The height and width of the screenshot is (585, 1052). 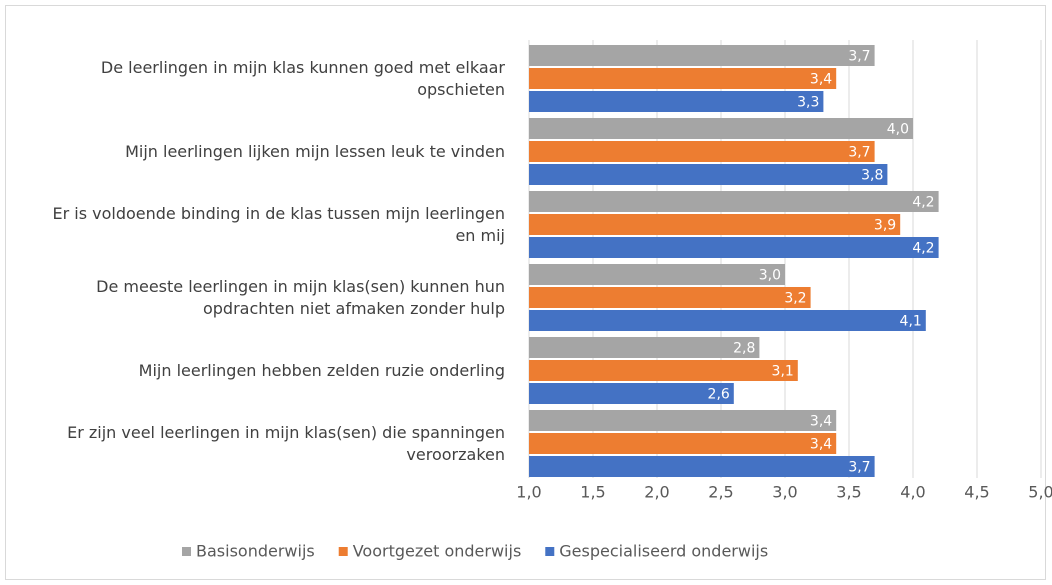 What do you see at coordinates (795, 299) in the screenshot?
I see `value-label: 3,2` at bounding box center [795, 299].